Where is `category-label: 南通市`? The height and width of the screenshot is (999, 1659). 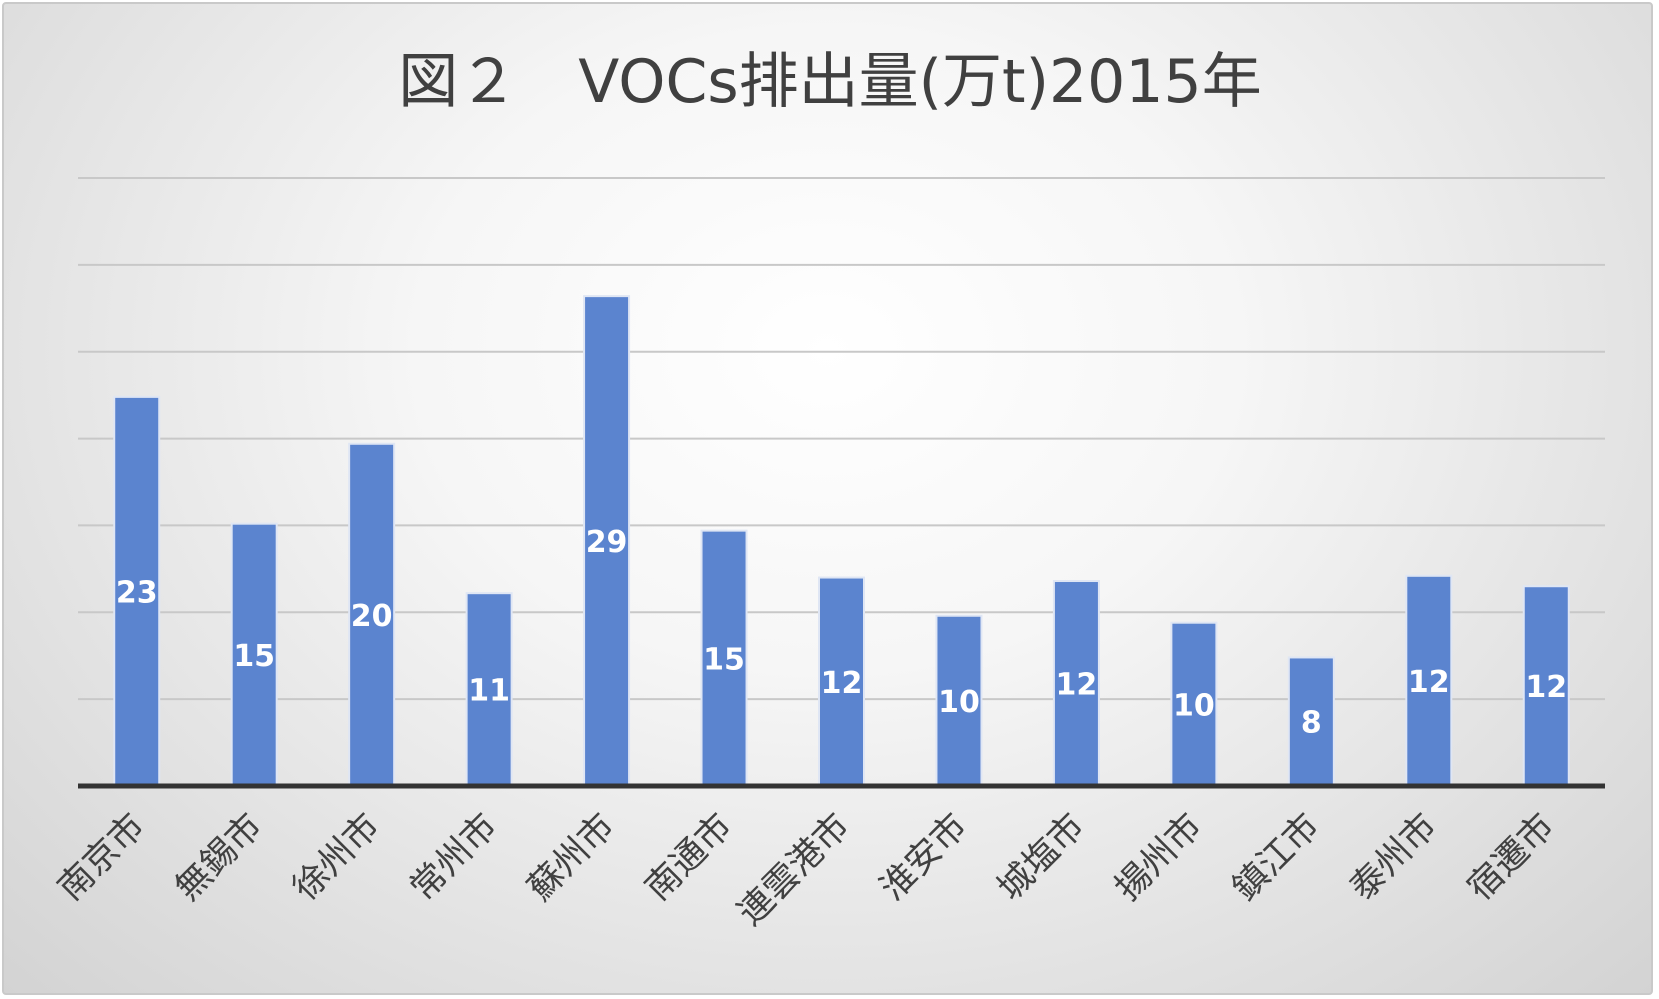
category-label: 南通市 is located at coordinates (689, 857).